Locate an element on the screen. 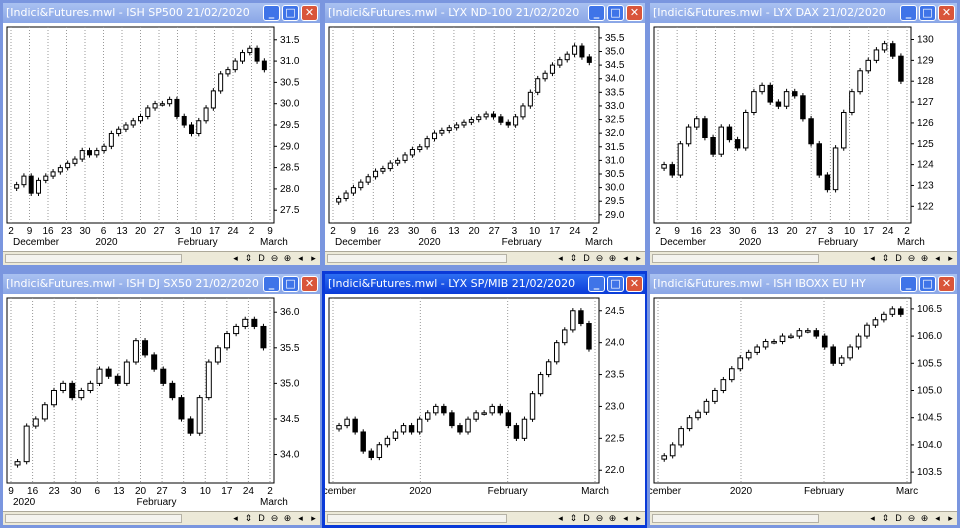 The width and height of the screenshot is (960, 528). x-tick-label: 2 is located at coordinates (270, 491).